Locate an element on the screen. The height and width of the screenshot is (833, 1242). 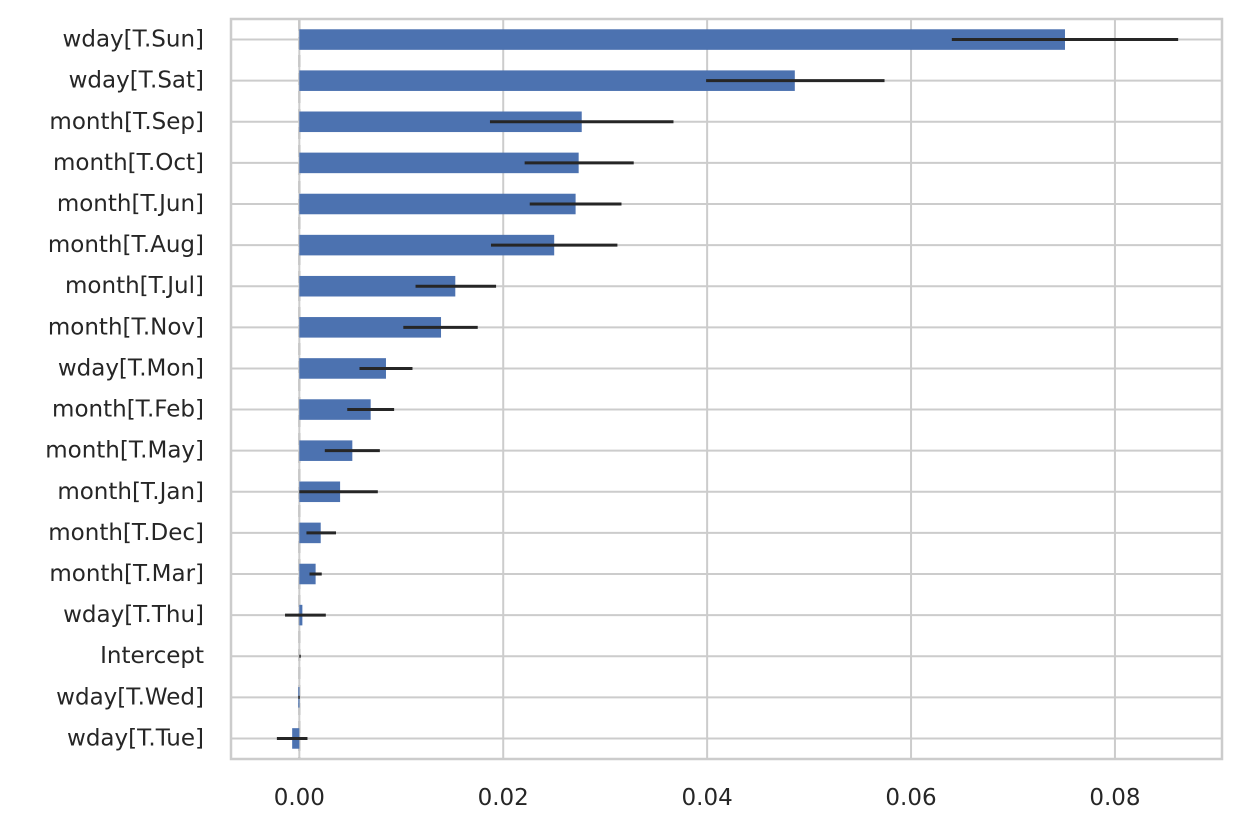
category-label: wday[T.Mon] is located at coordinates (131, 368).